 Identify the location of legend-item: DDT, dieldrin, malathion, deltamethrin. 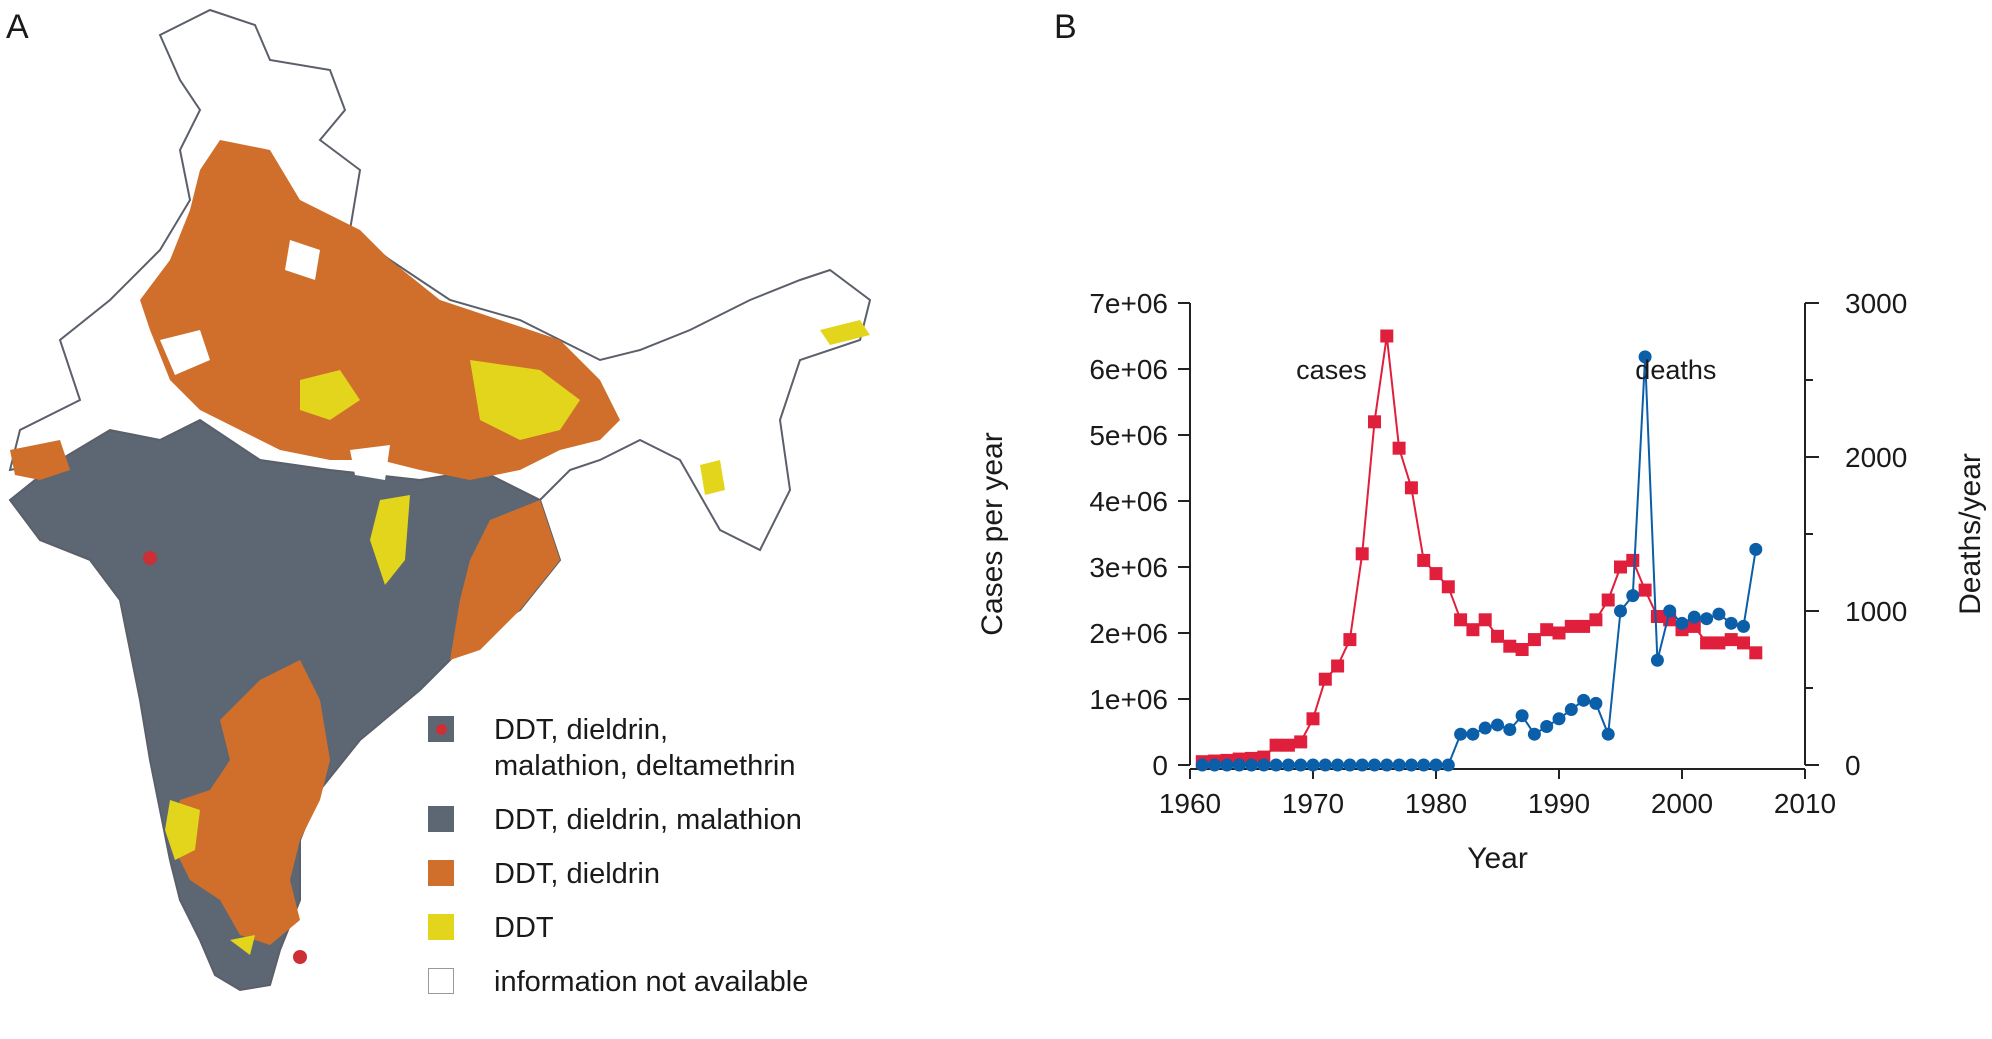
(618, 748).